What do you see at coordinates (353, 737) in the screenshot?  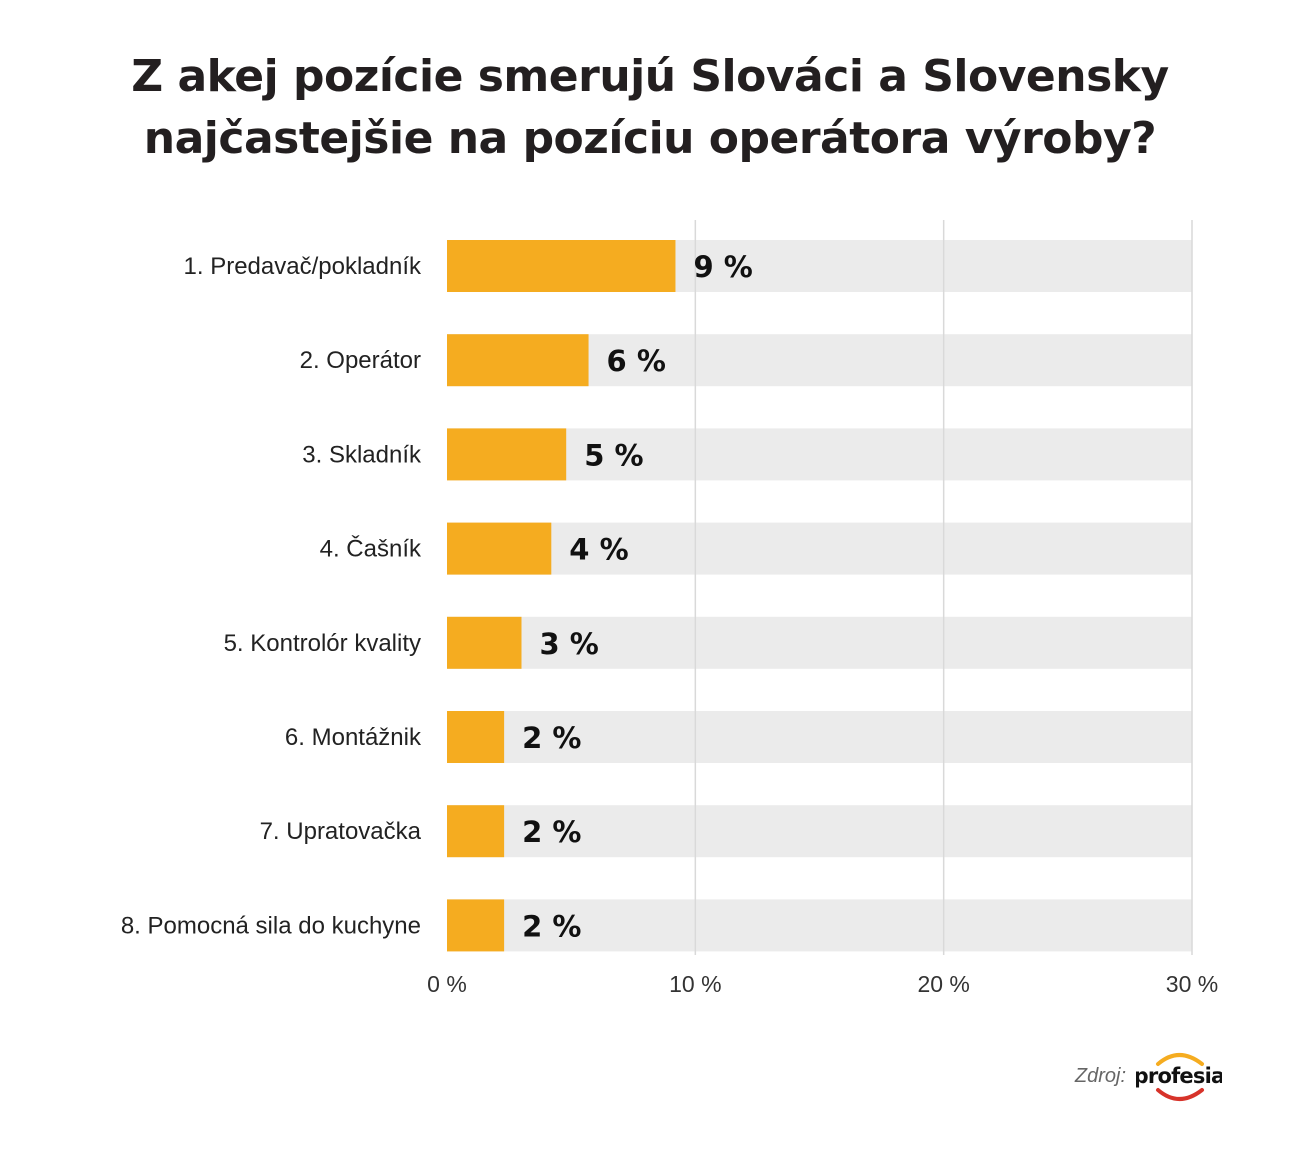 I see `category-label: 6. Montážnik` at bounding box center [353, 737].